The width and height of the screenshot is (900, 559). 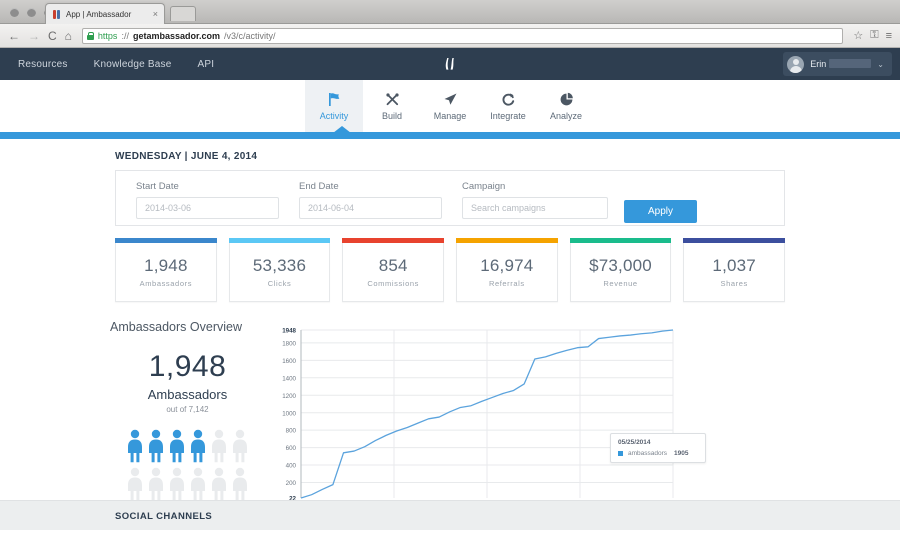 I want to click on new-tab-button, so click(x=183, y=13).